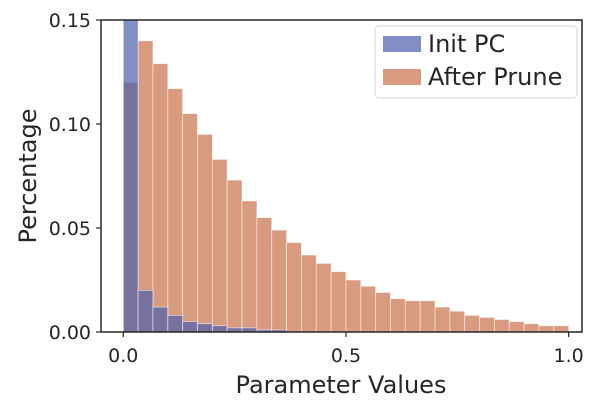  I want to click on legend: Init PC After Prune, so click(476, 62).